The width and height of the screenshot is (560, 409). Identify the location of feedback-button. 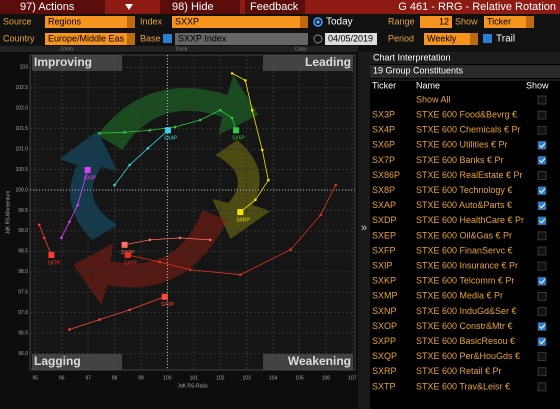
(275, 7).